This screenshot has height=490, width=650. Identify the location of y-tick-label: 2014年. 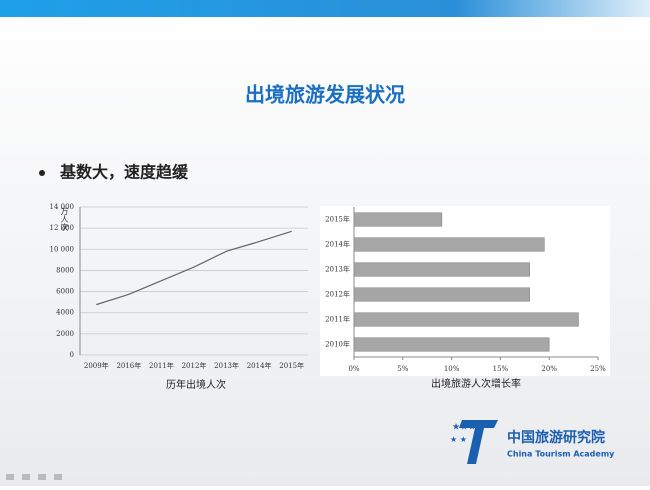
(337, 244).